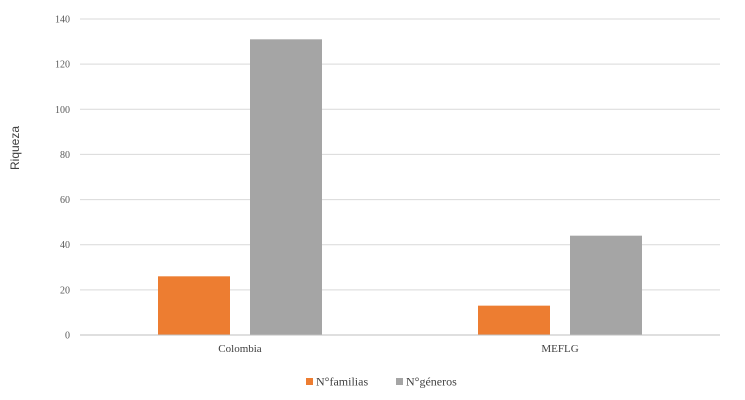  I want to click on y-tick-label: 80, so click(65, 155).